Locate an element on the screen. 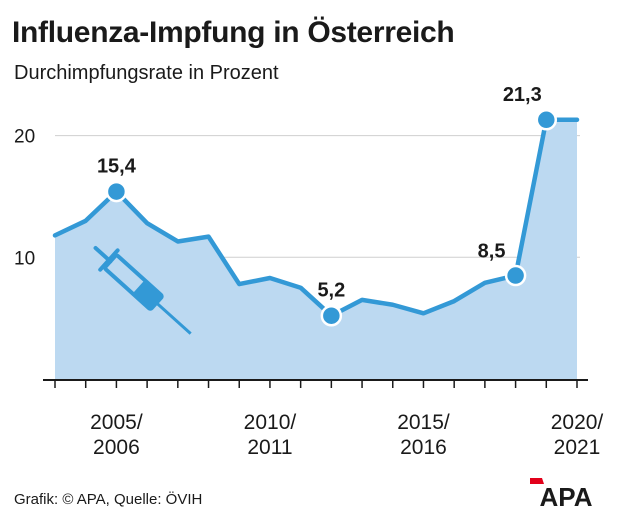 Image resolution: width=620 pixels, height=522 pixels. y-tick-label-10: 10 is located at coordinates (24, 258).